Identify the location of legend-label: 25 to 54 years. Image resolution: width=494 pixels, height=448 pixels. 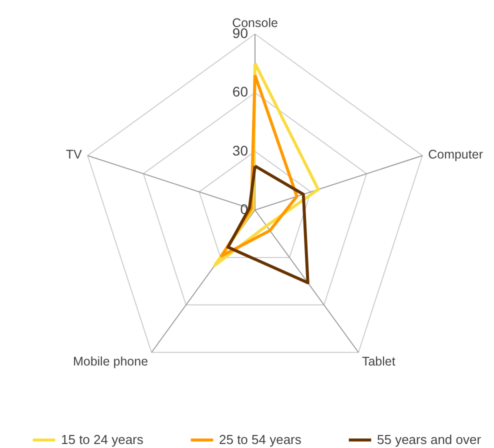
(260, 439).